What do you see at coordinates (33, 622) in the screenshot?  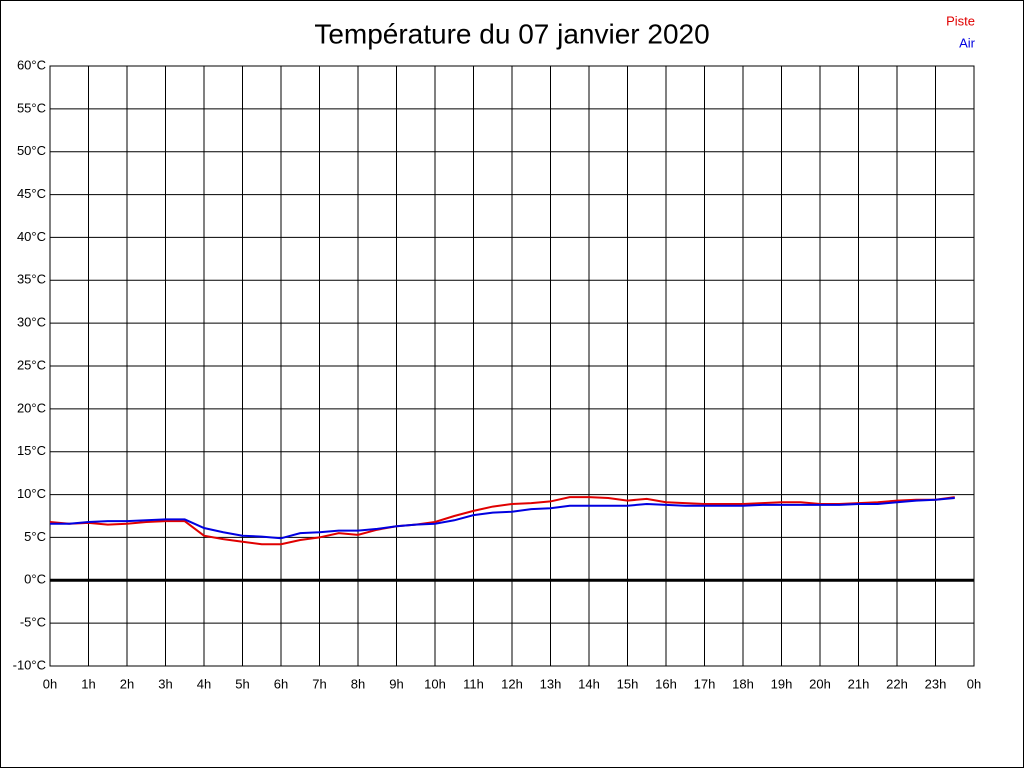 I see `y-tick-label: -5°C` at bounding box center [33, 622].